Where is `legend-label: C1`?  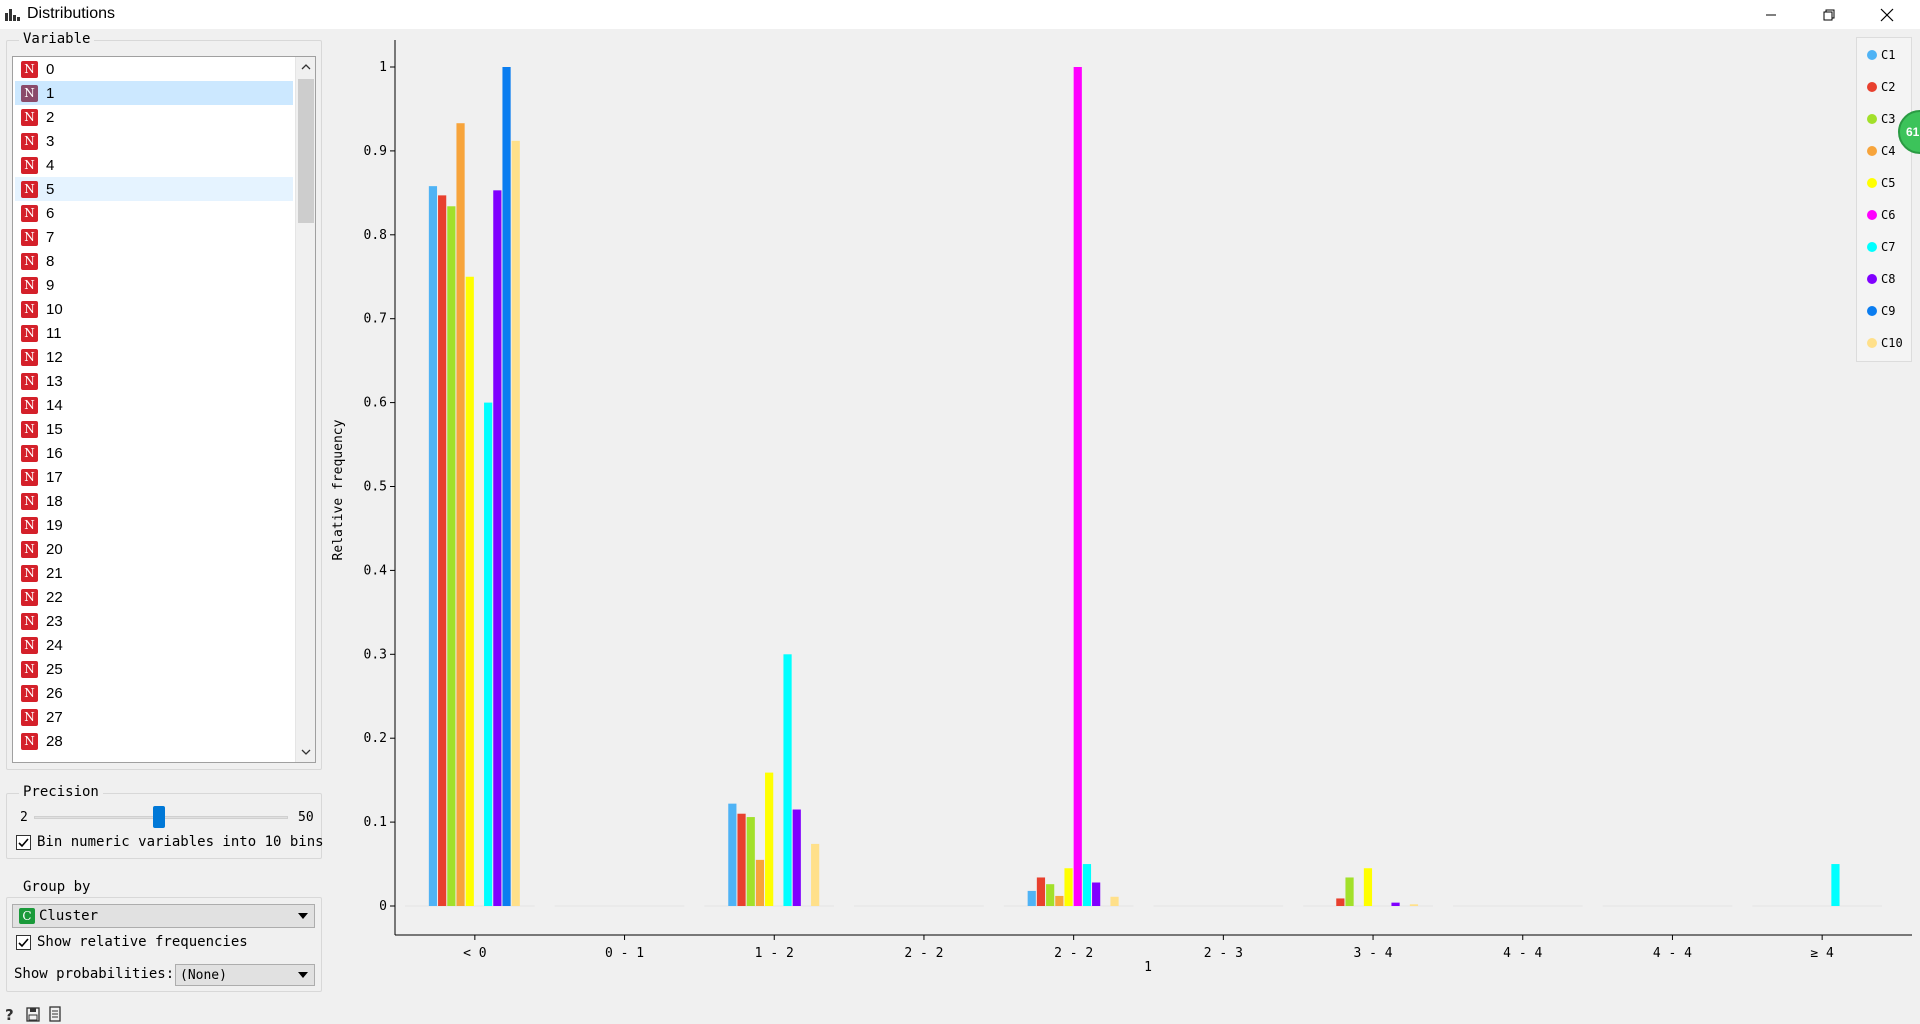 legend-label: C1 is located at coordinates (1888, 55).